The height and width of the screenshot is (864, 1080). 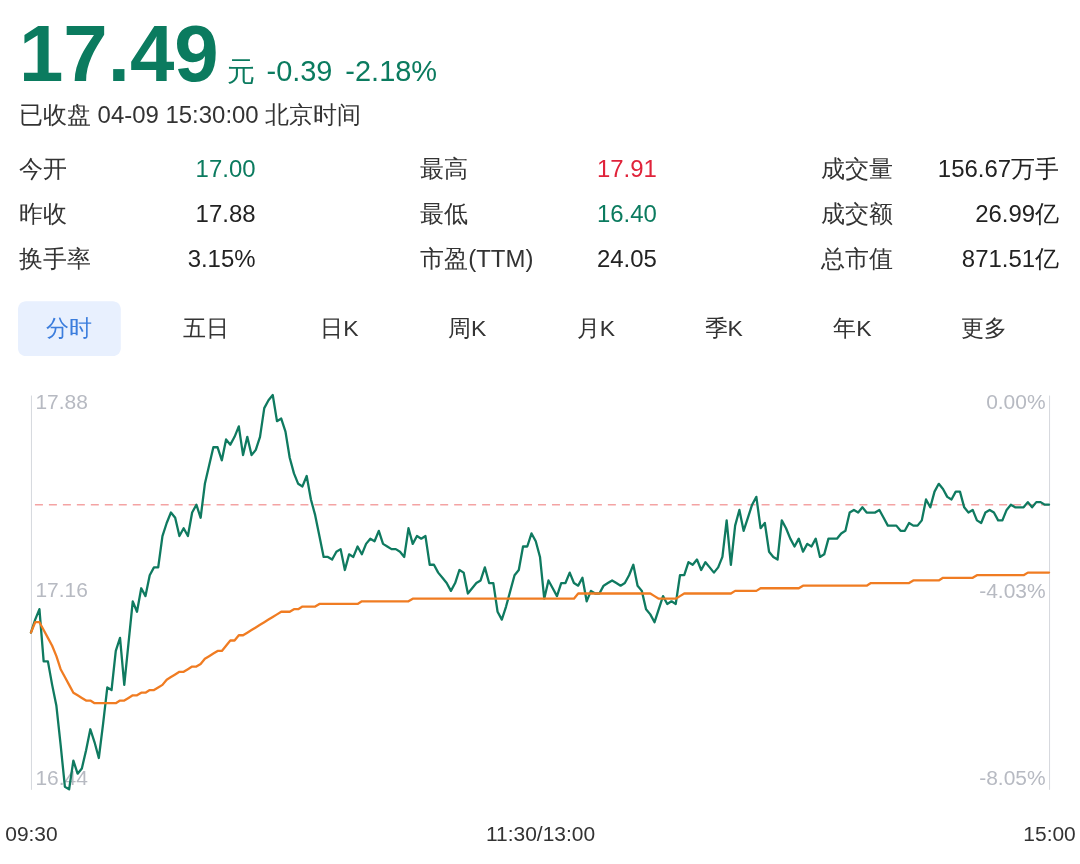 I want to click on x-tick-label: 15:00, so click(x=1049, y=833).